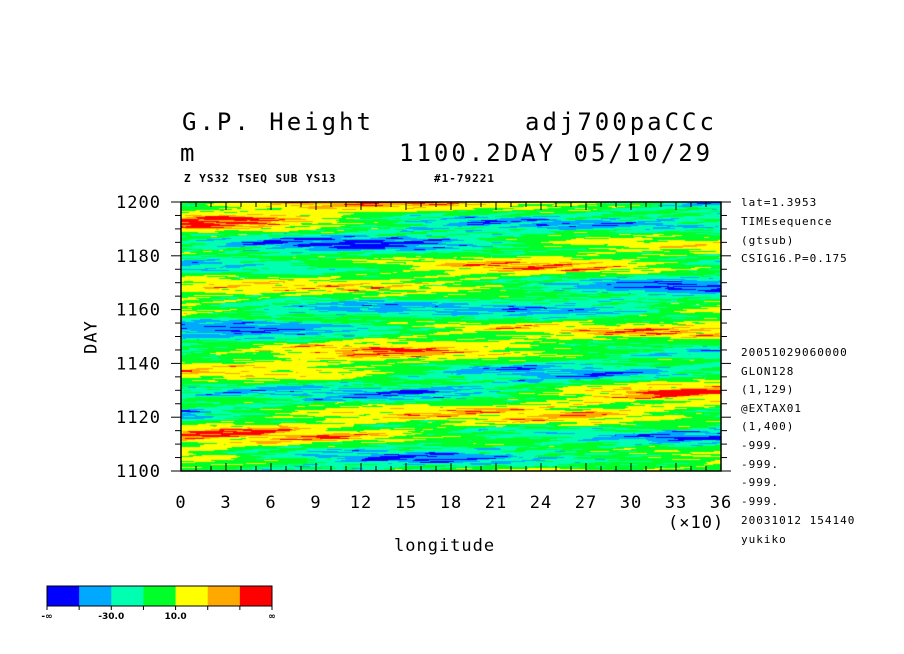 Image resolution: width=904 pixels, height=654 pixels. What do you see at coordinates (676, 503) in the screenshot?
I see `x-tick-label: 33` at bounding box center [676, 503].